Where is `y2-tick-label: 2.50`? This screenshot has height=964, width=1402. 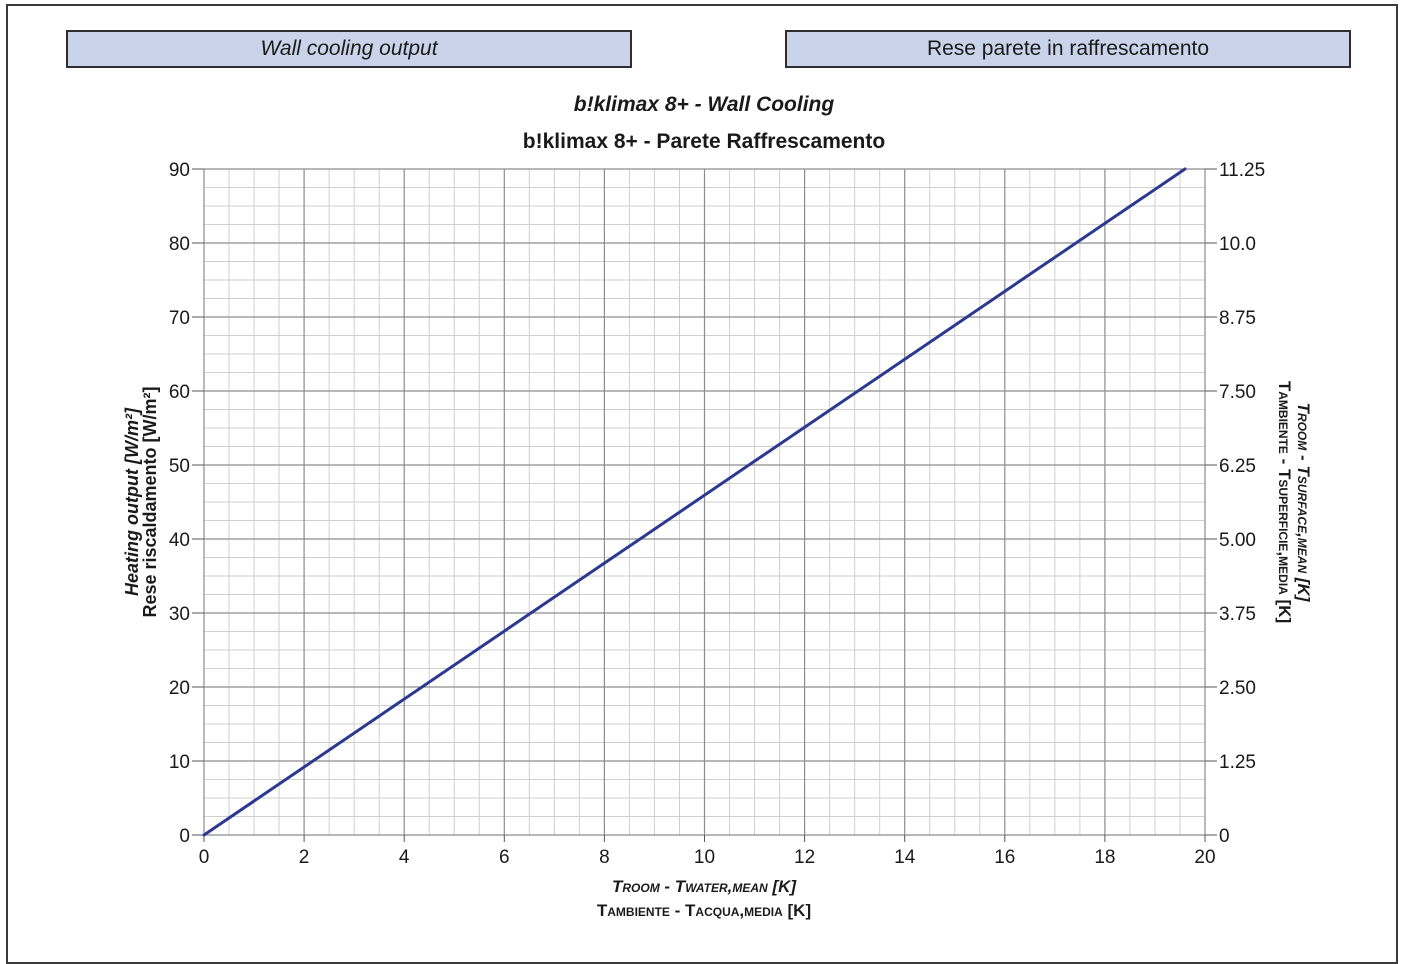 y2-tick-label: 2.50 is located at coordinates (1237, 688).